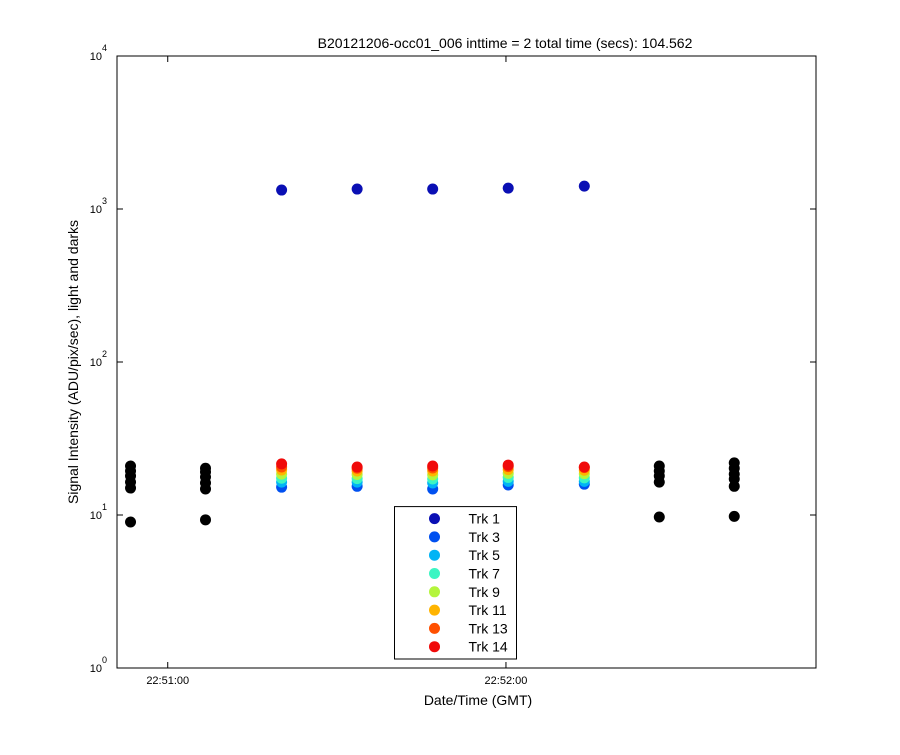 Image resolution: width=900 pixels, height=755 pixels. Describe the element at coordinates (485, 537) in the screenshot. I see `legend-label: Trk 3` at that location.